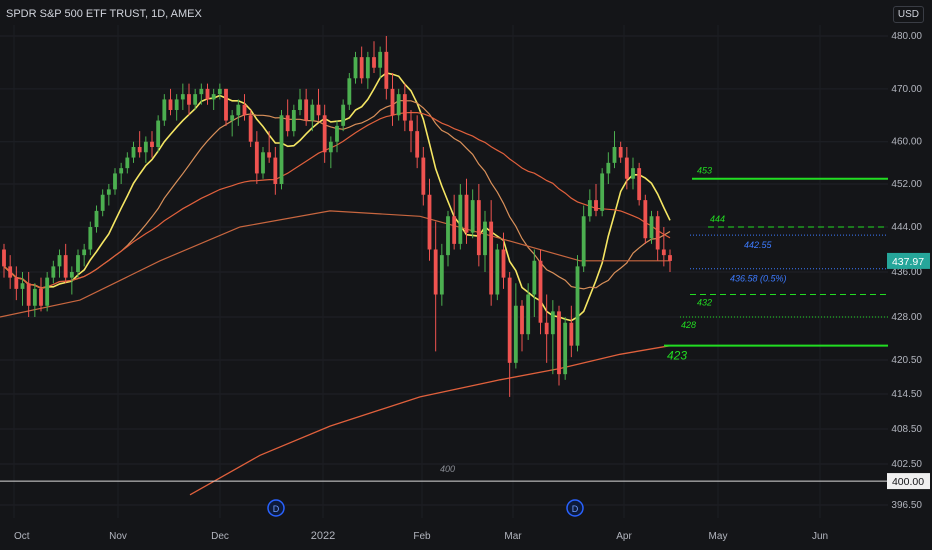 This screenshot has height=550, width=932. I want to click on level-400-label: 400.00, so click(908, 482).